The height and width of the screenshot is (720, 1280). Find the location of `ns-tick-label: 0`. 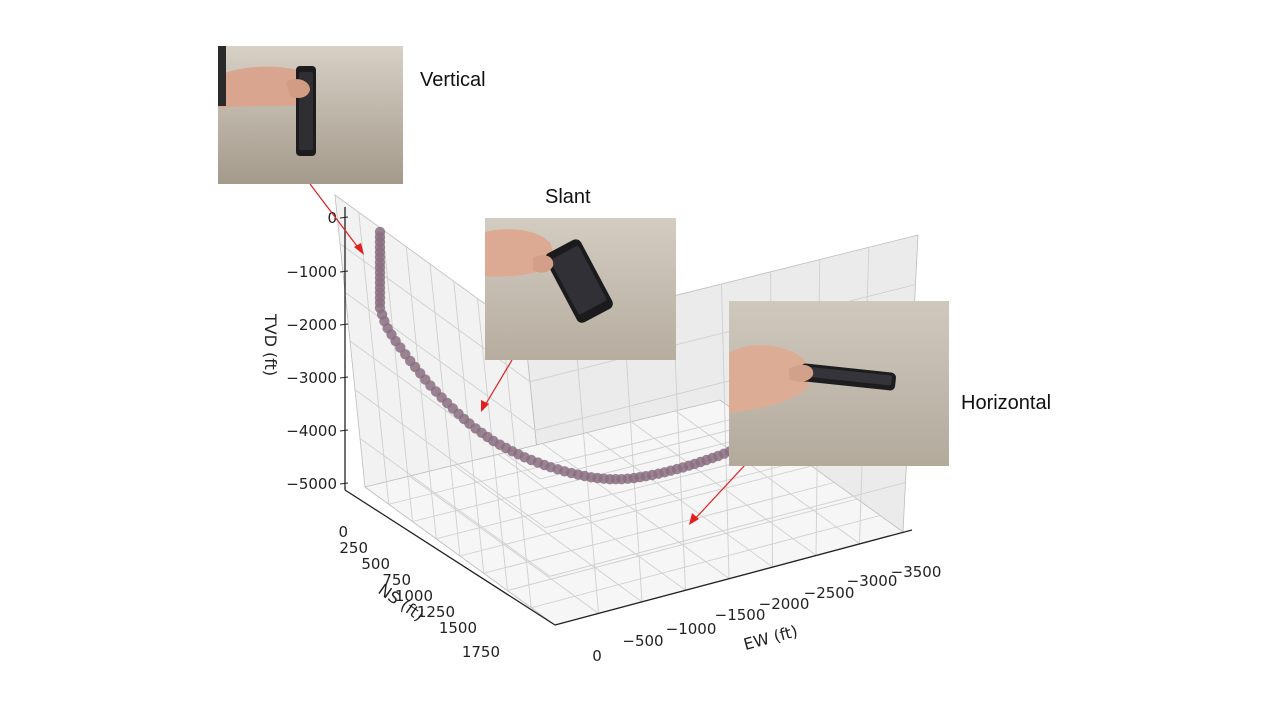

ns-tick-label: 0 is located at coordinates (343, 532).